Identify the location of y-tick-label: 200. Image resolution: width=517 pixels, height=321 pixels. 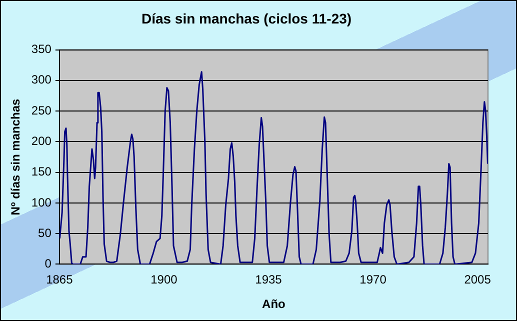
(41, 141).